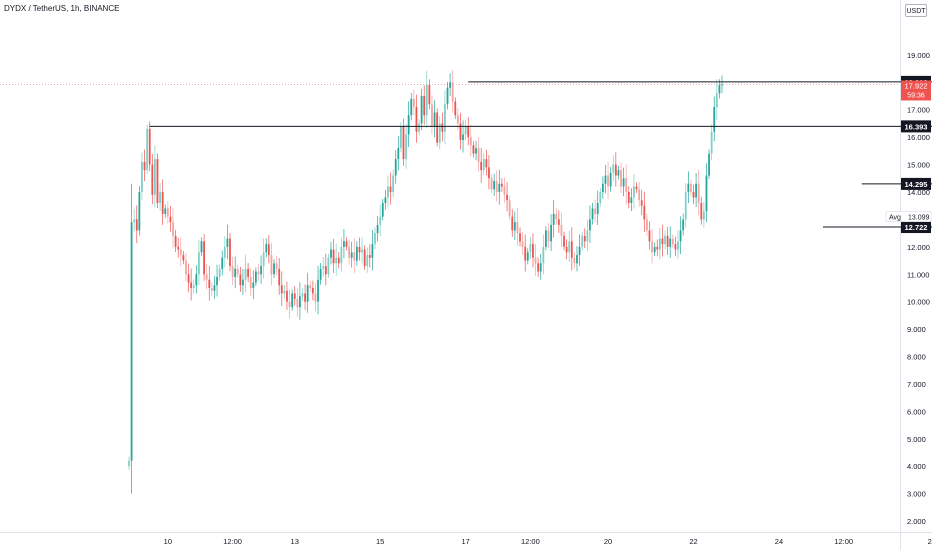 The width and height of the screenshot is (932, 550). I want to click on chart-title: DYDX / TetherUS, 1h, BINANCE, so click(62, 8).